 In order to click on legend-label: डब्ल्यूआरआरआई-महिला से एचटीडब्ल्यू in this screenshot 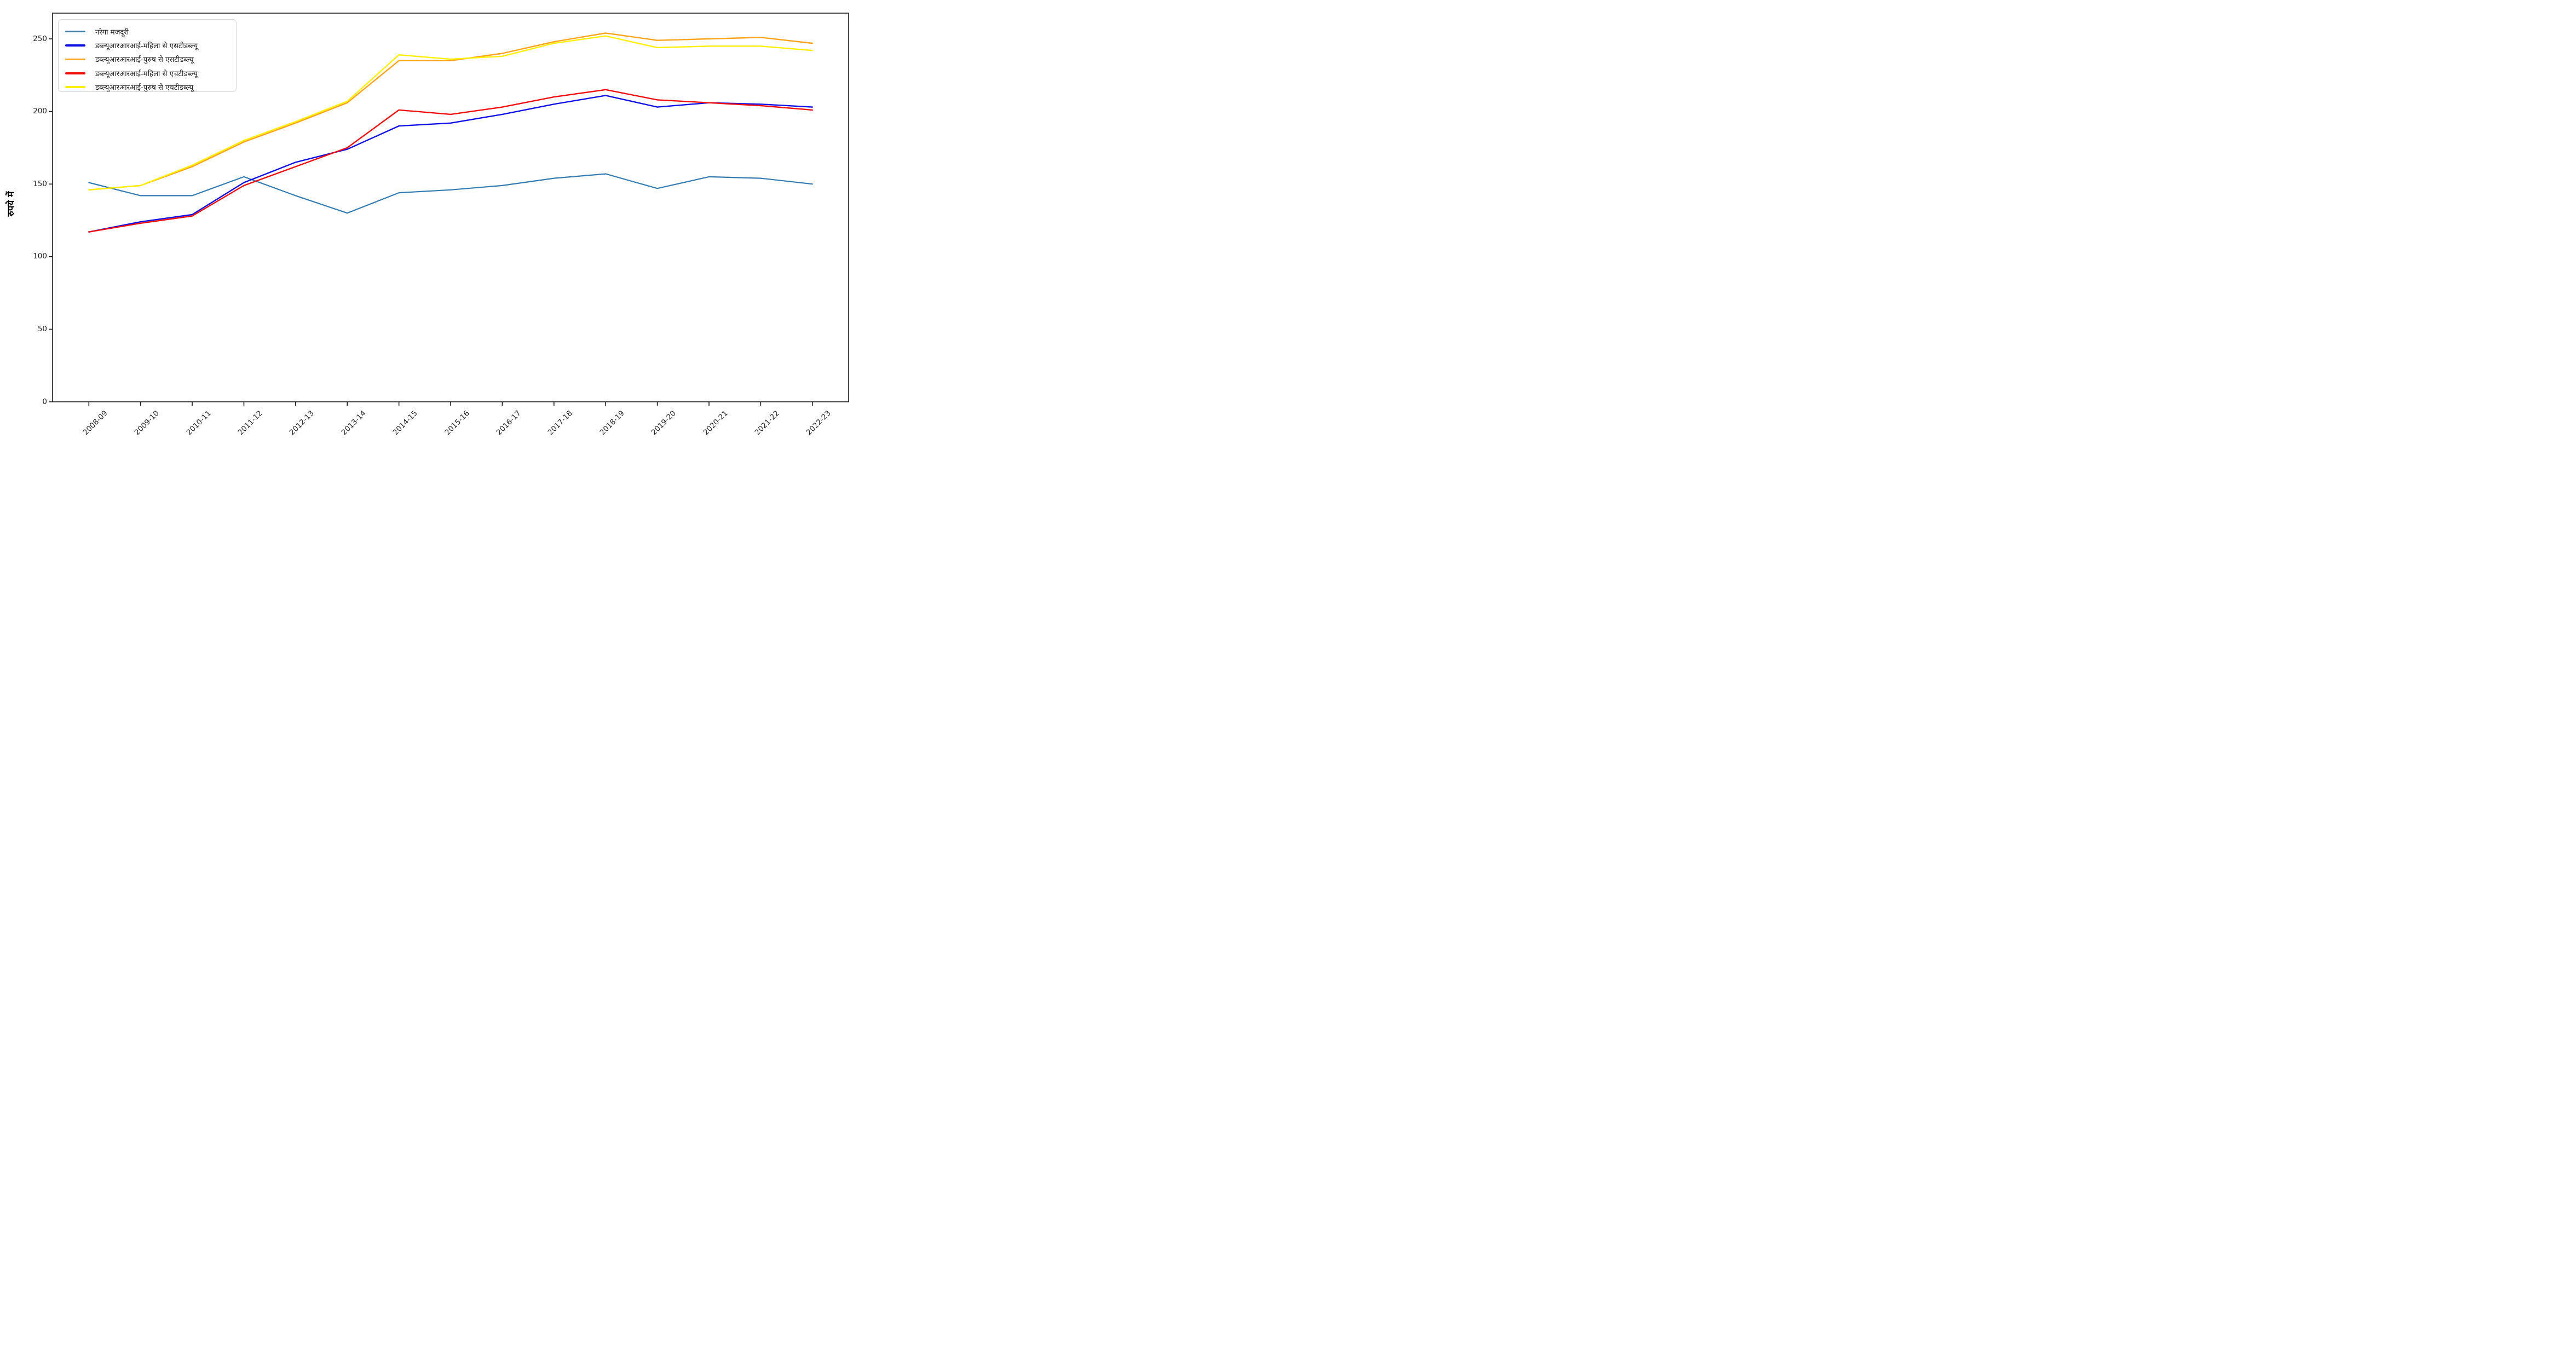, I will do `click(146, 74)`.